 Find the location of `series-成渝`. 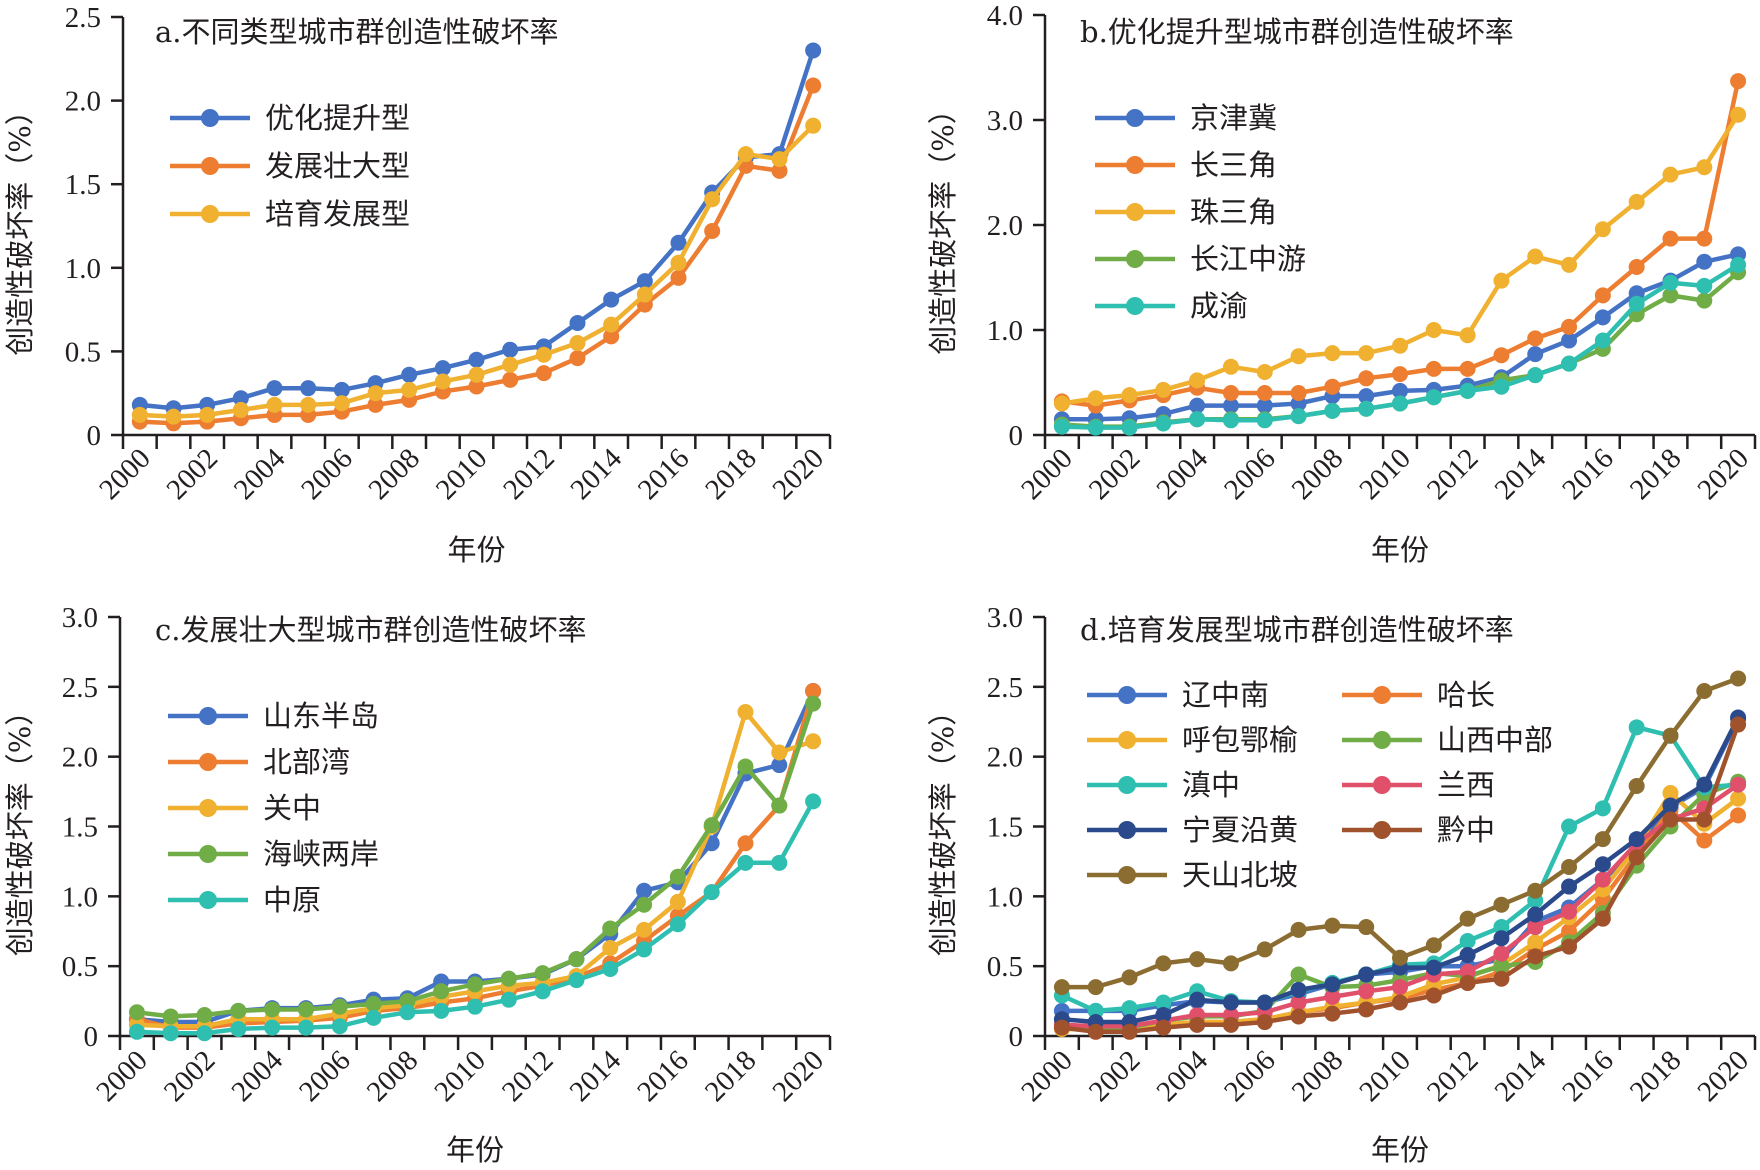

series-成渝 is located at coordinates (1400, 346).